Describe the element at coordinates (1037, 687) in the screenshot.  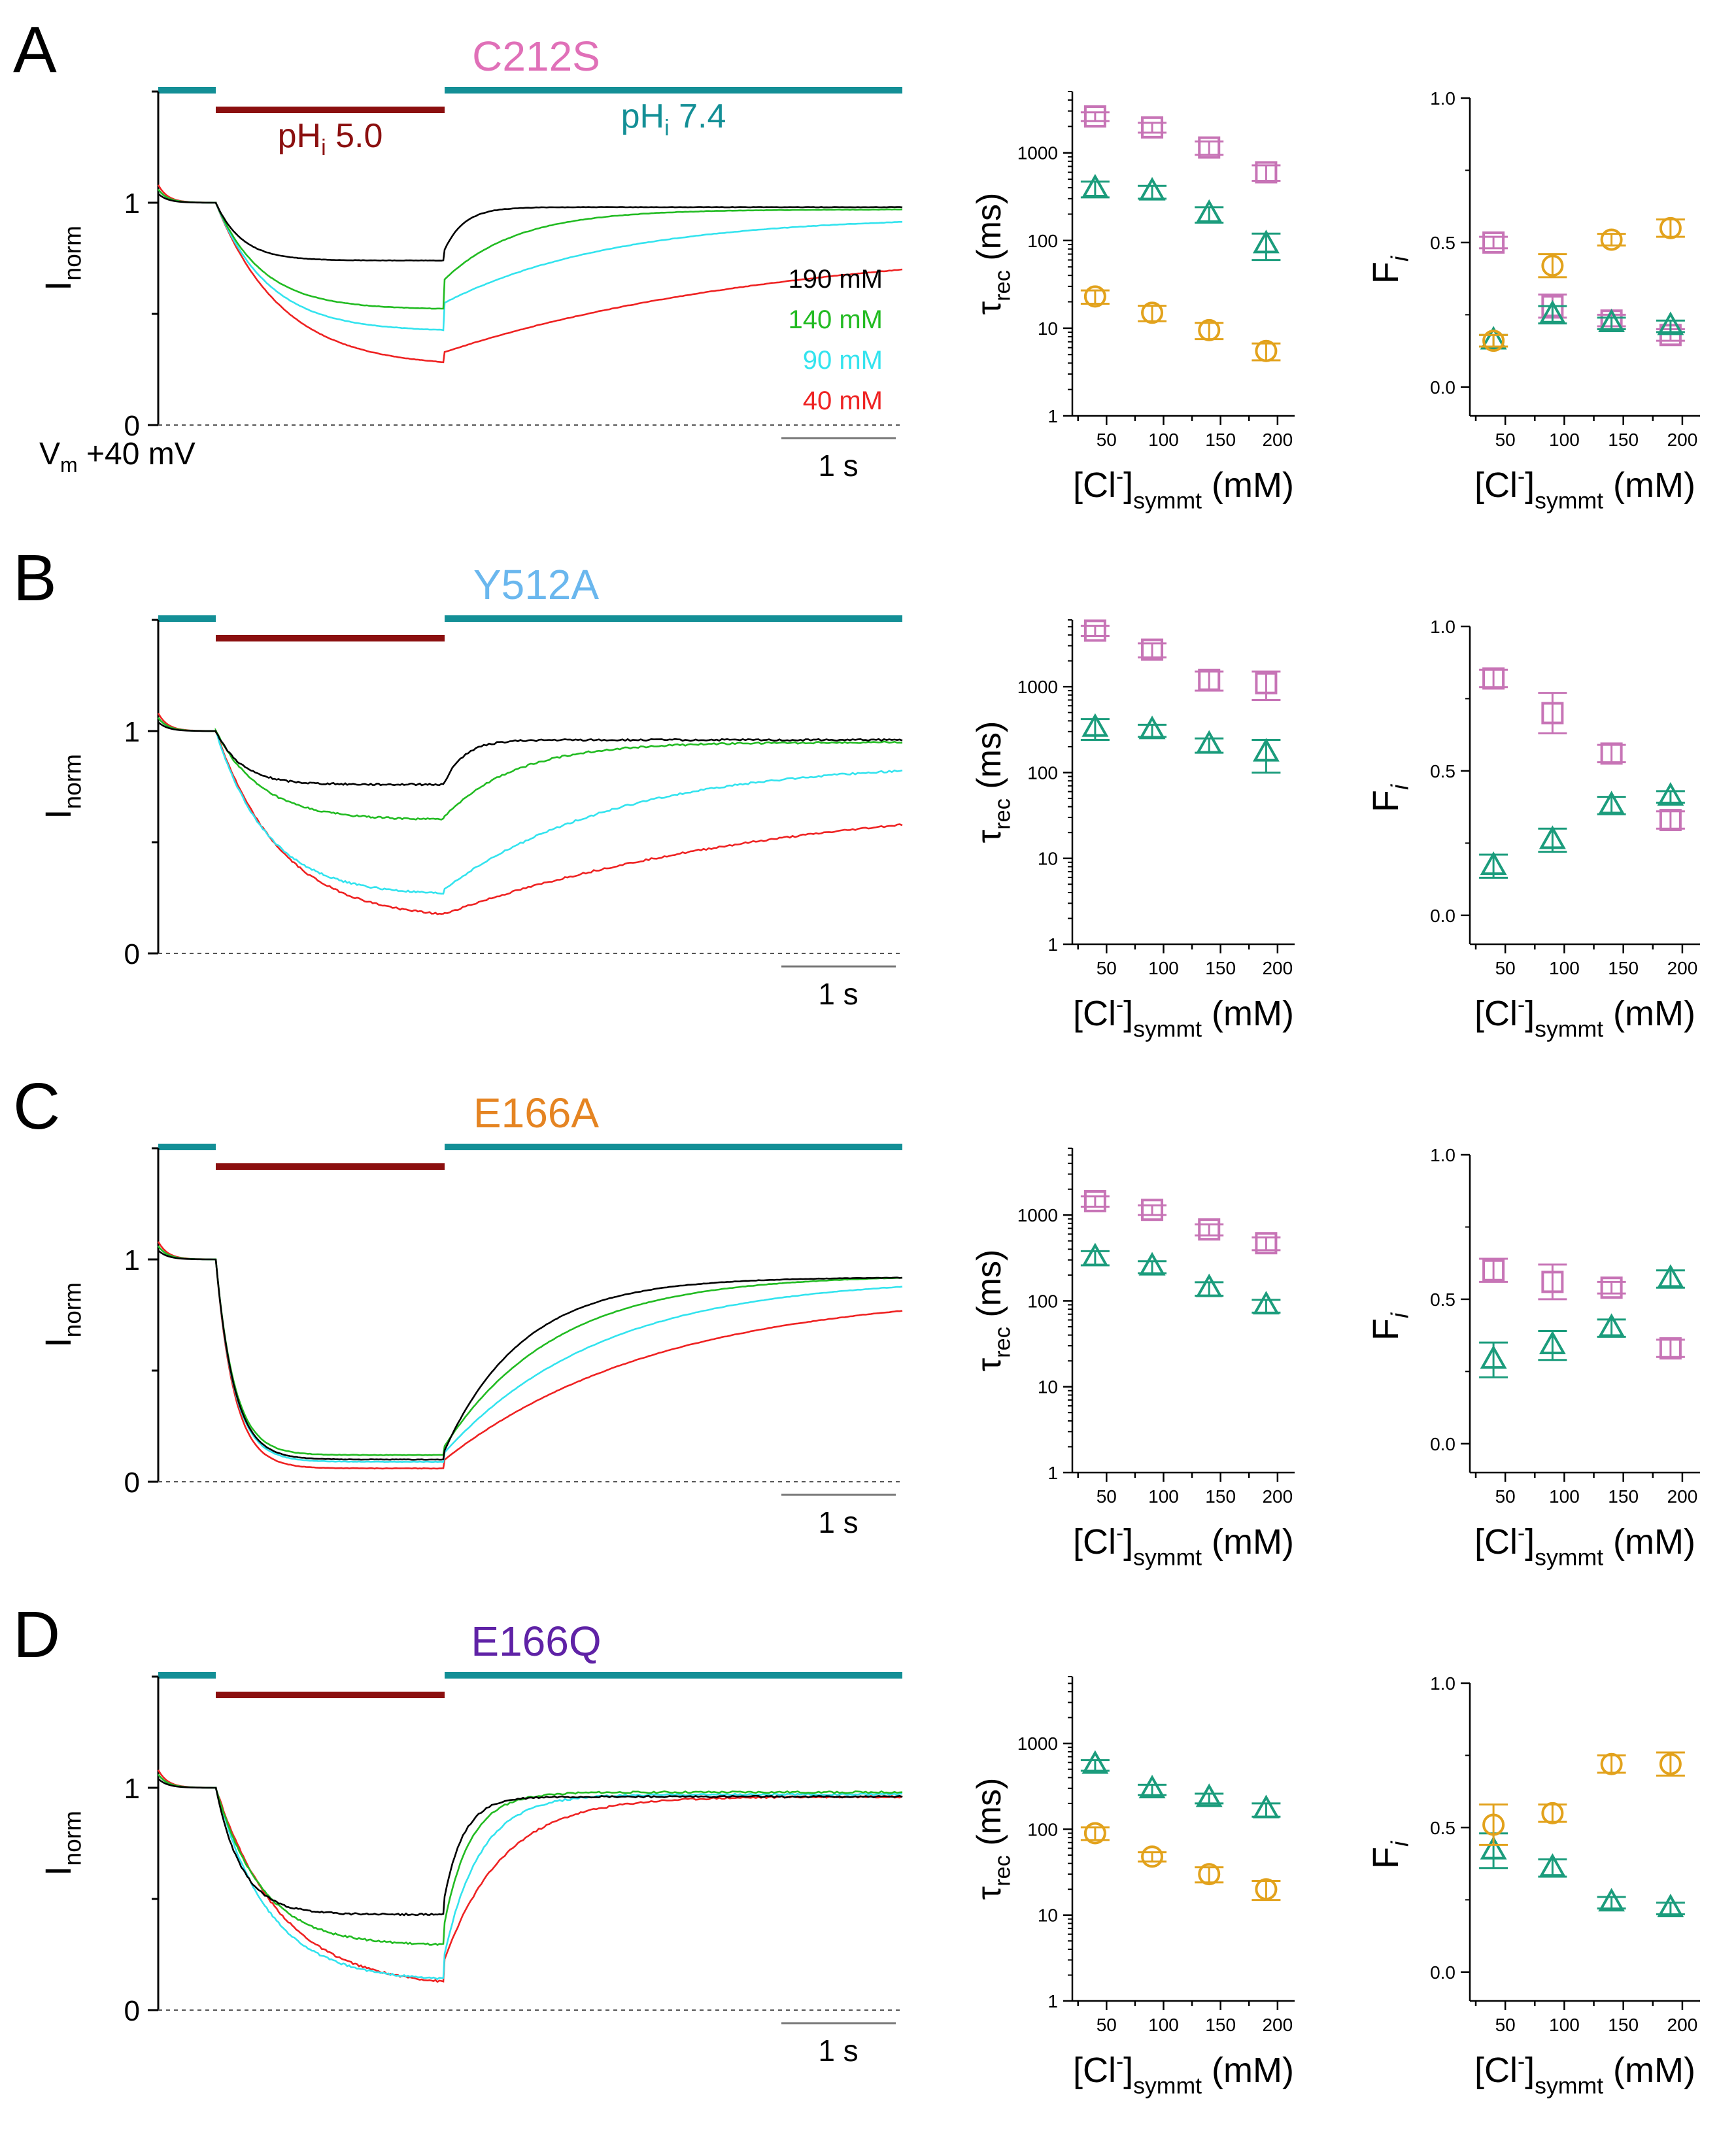
I see `y-tick-label: 1000` at that location.